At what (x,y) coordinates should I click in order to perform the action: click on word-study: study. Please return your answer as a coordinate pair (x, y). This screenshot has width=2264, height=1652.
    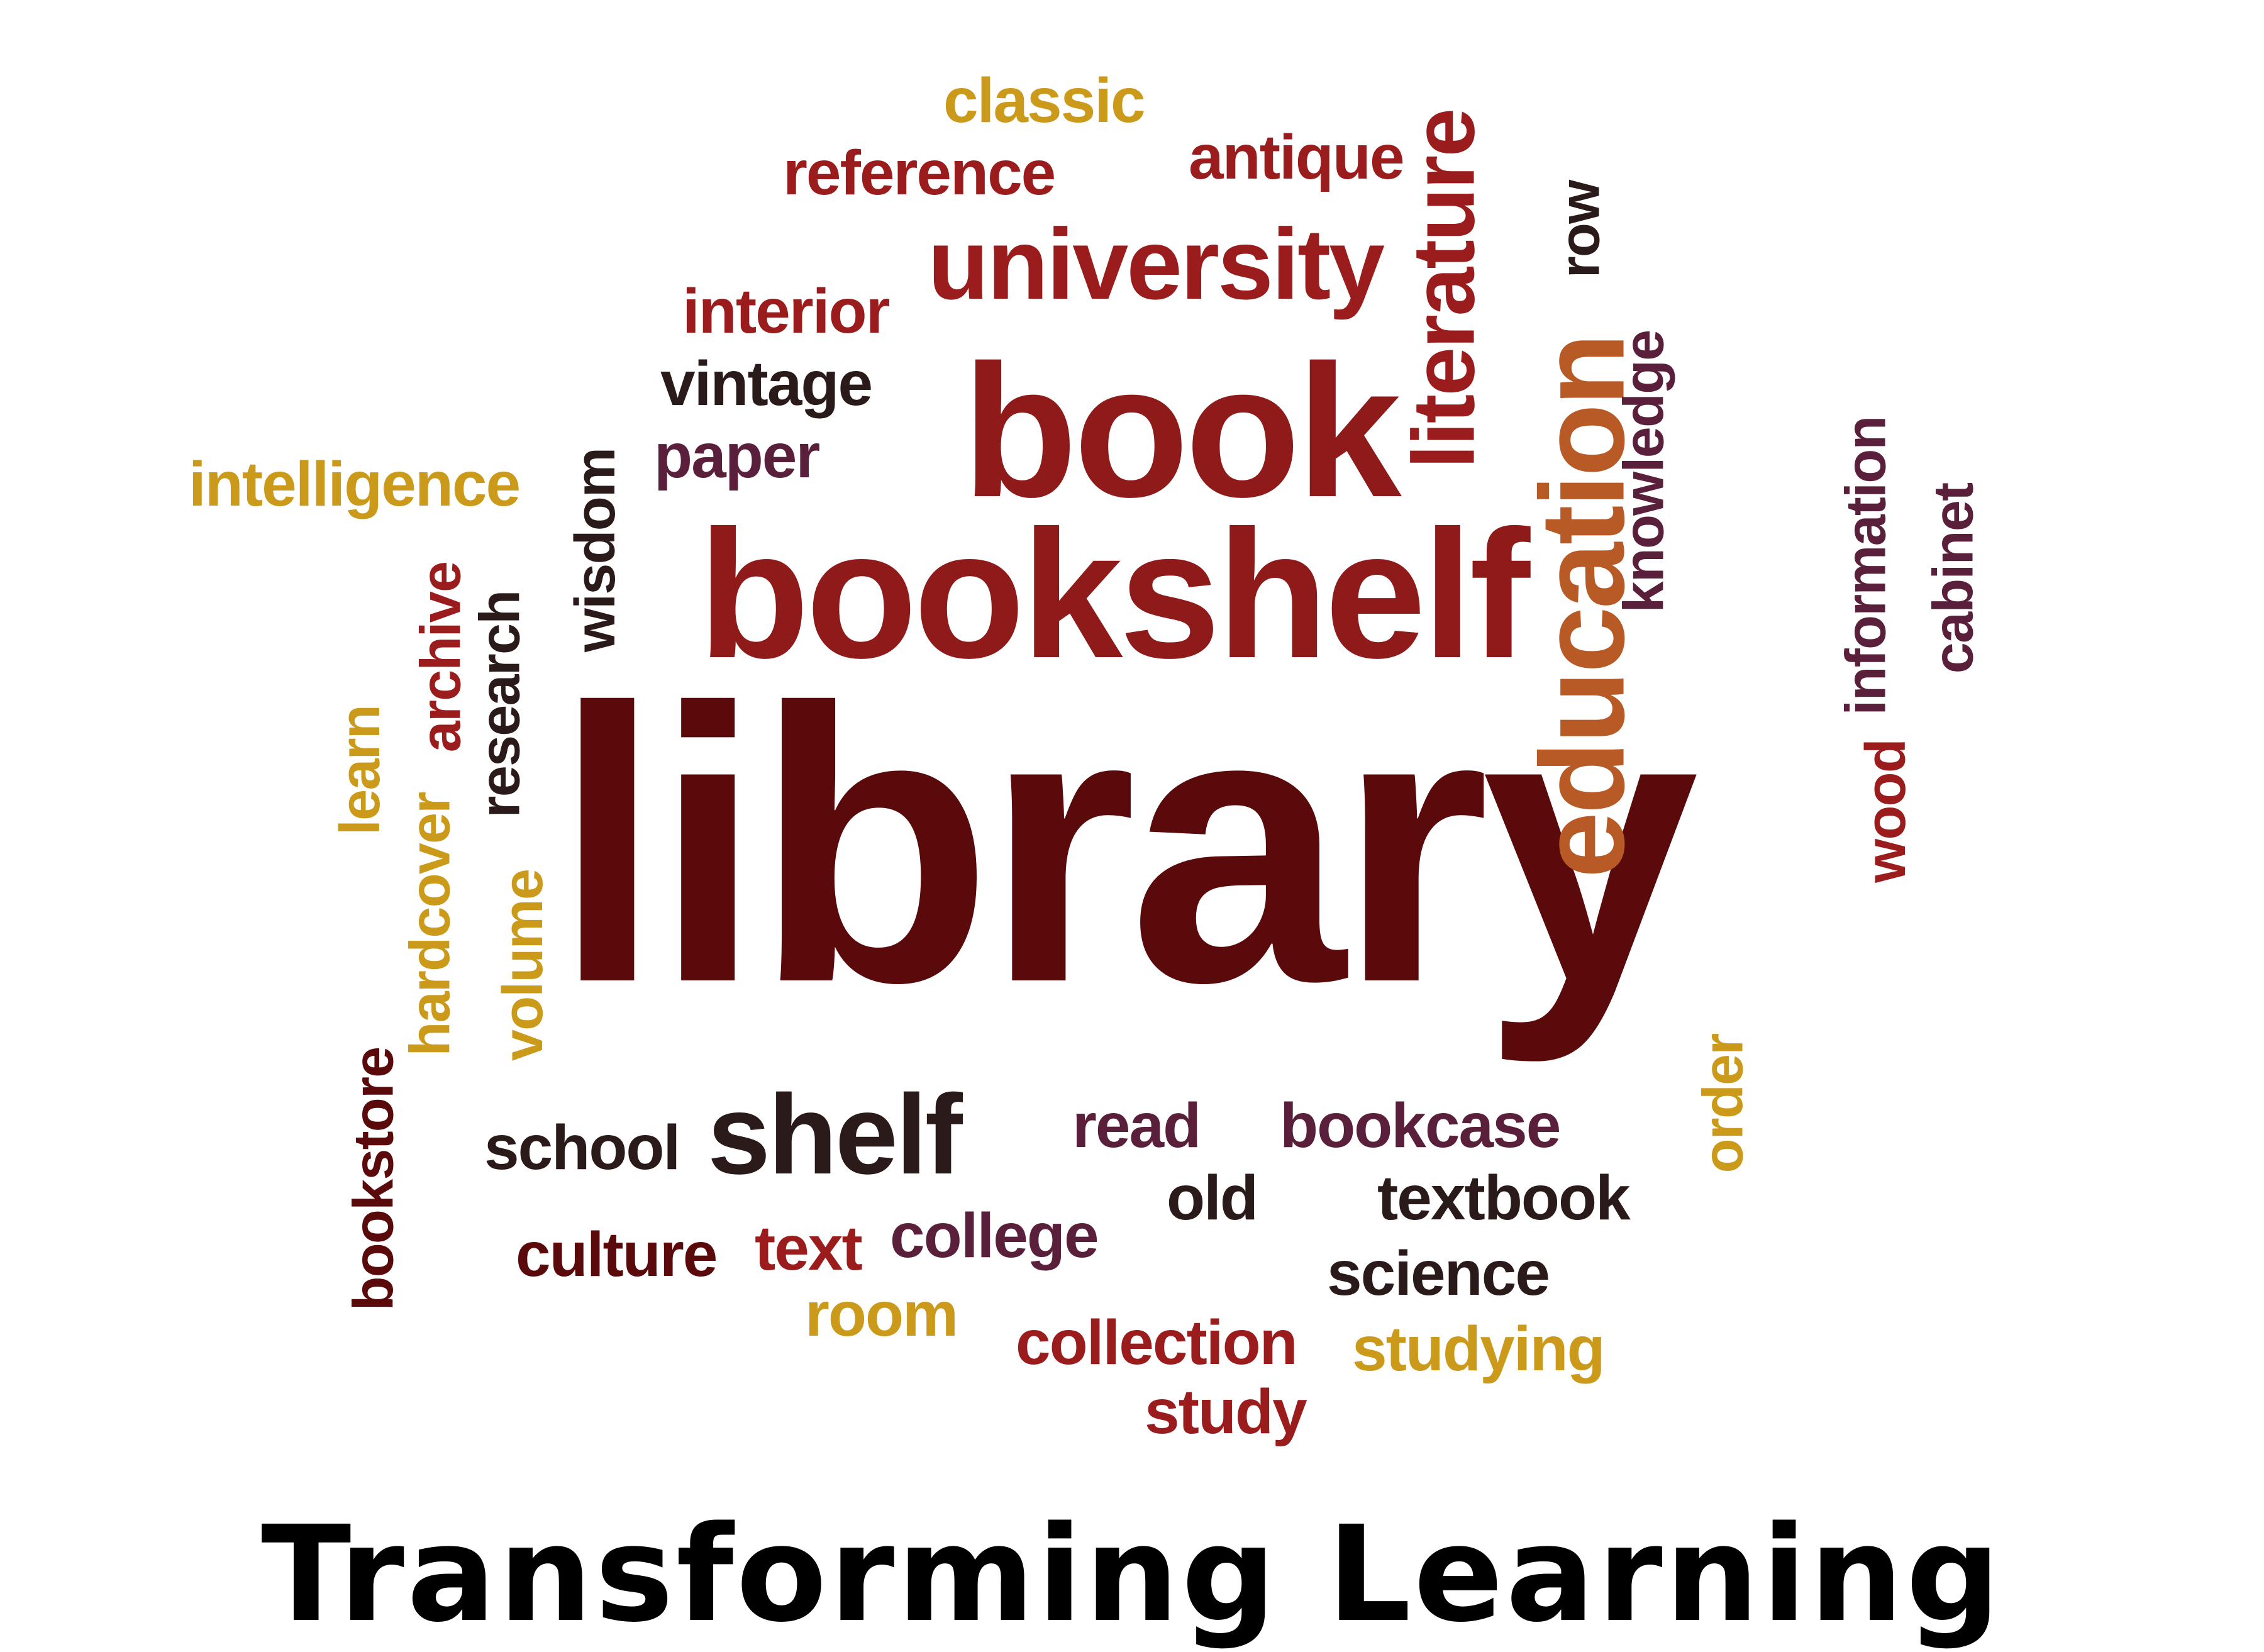
    Looking at the image, I should click on (1226, 1412).